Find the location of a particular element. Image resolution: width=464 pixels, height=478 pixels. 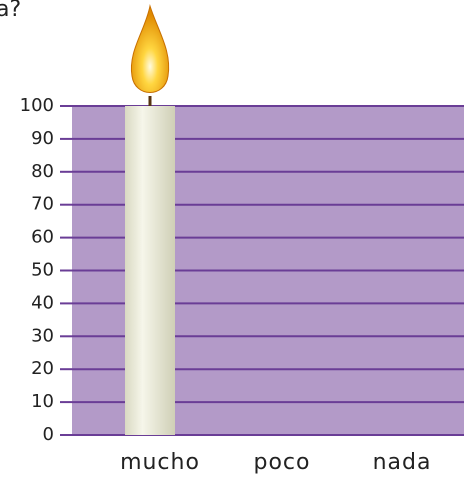

candle-bar is located at coordinates (150, 270).